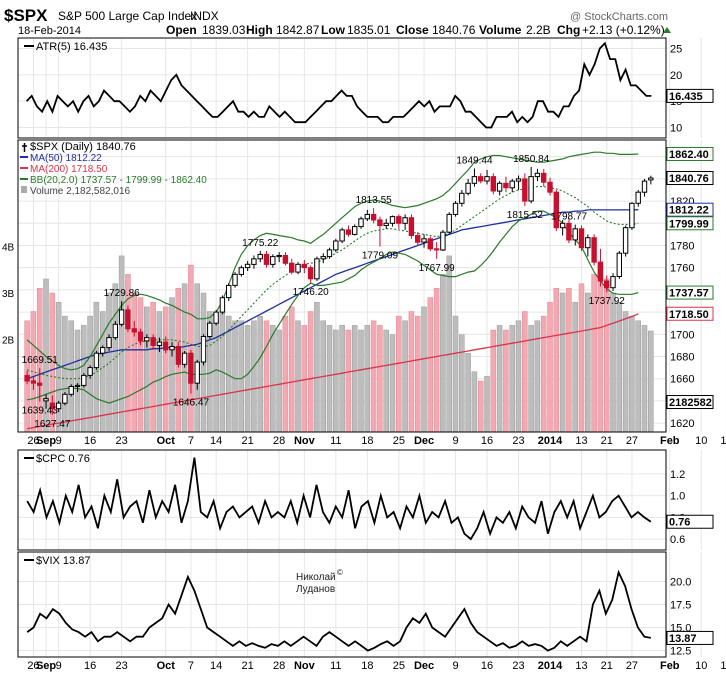 The width and height of the screenshot is (726, 689). Describe the element at coordinates (342, 500) in the screenshot. I see `cpc-panel-frame` at that location.